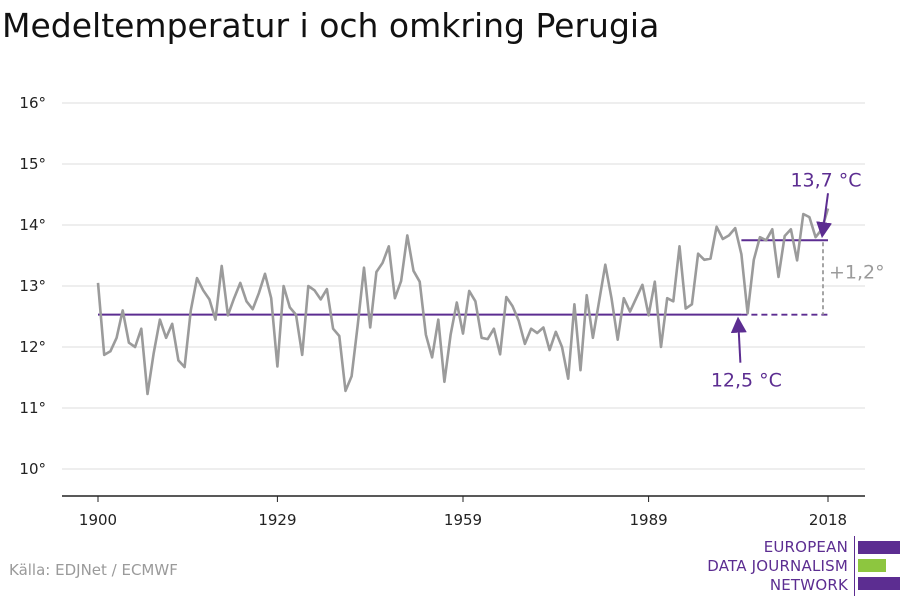 The width and height of the screenshot is (900, 600). What do you see at coordinates (93, 570) in the screenshot?
I see `source-note: Källa: EDJNet / ECMWF` at bounding box center [93, 570].